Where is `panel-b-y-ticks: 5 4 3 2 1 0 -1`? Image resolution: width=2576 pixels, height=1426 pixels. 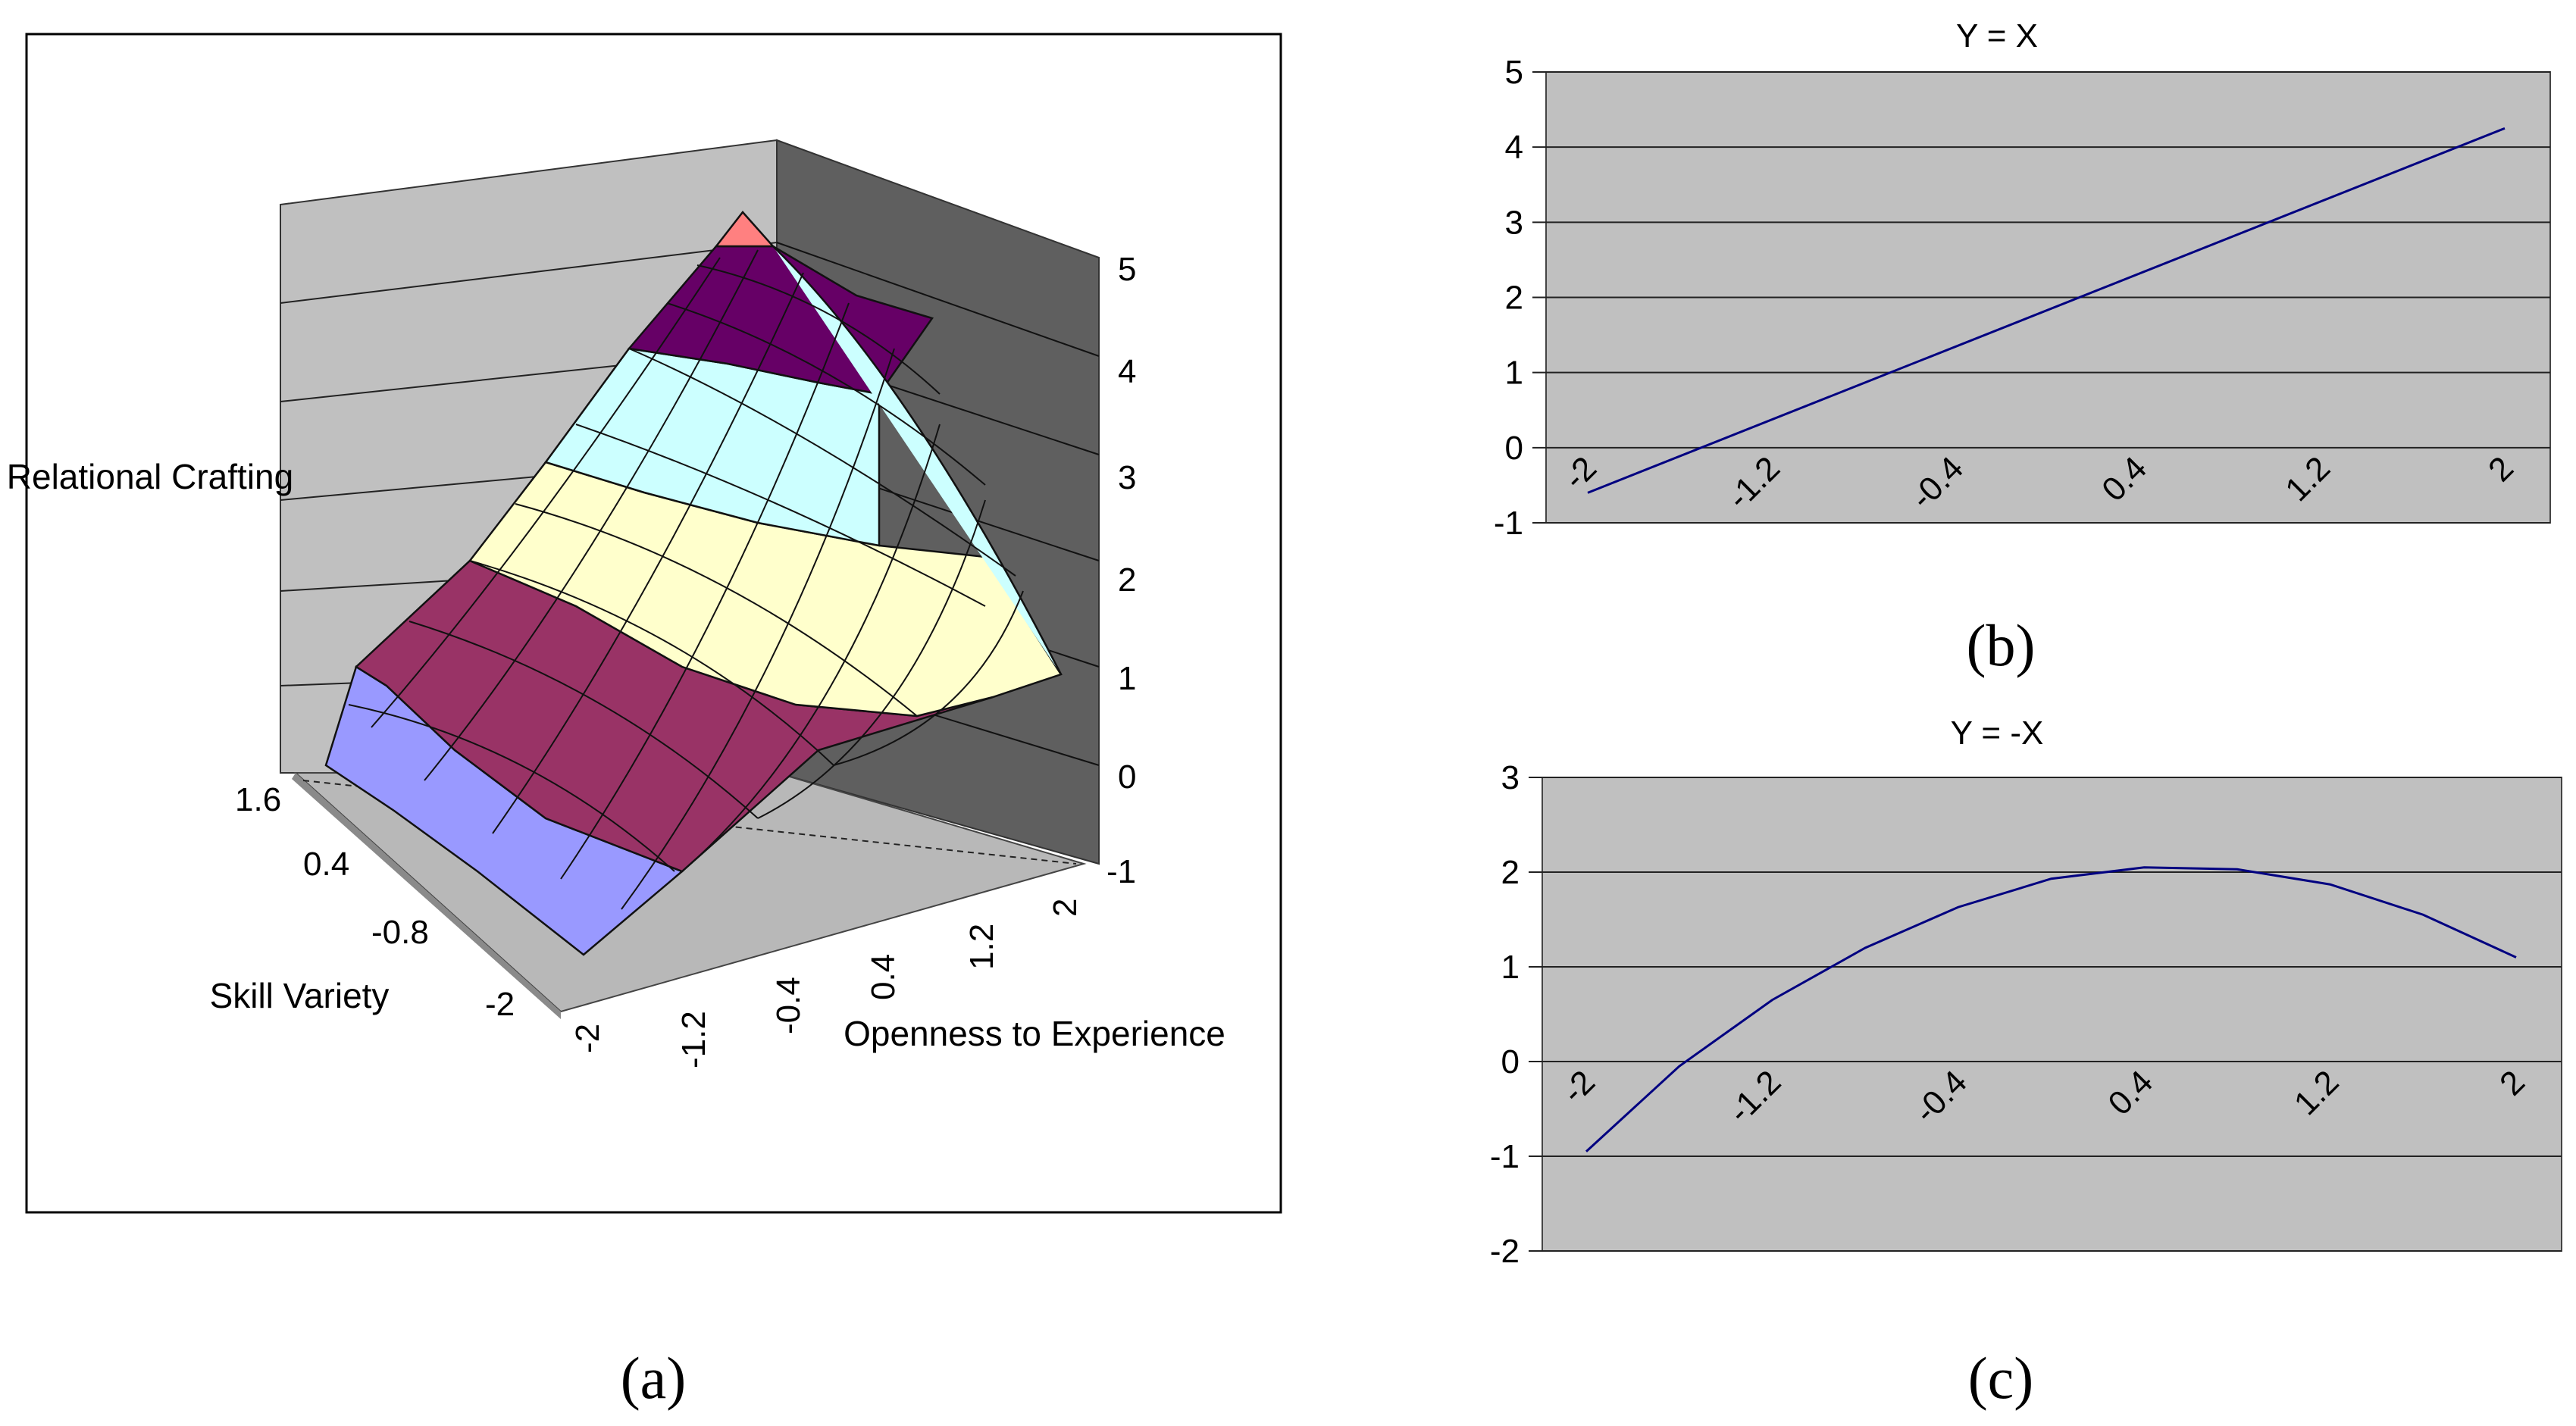 panel-b-y-ticks: 5 4 3 2 1 0 -1 is located at coordinates (1509, 298).